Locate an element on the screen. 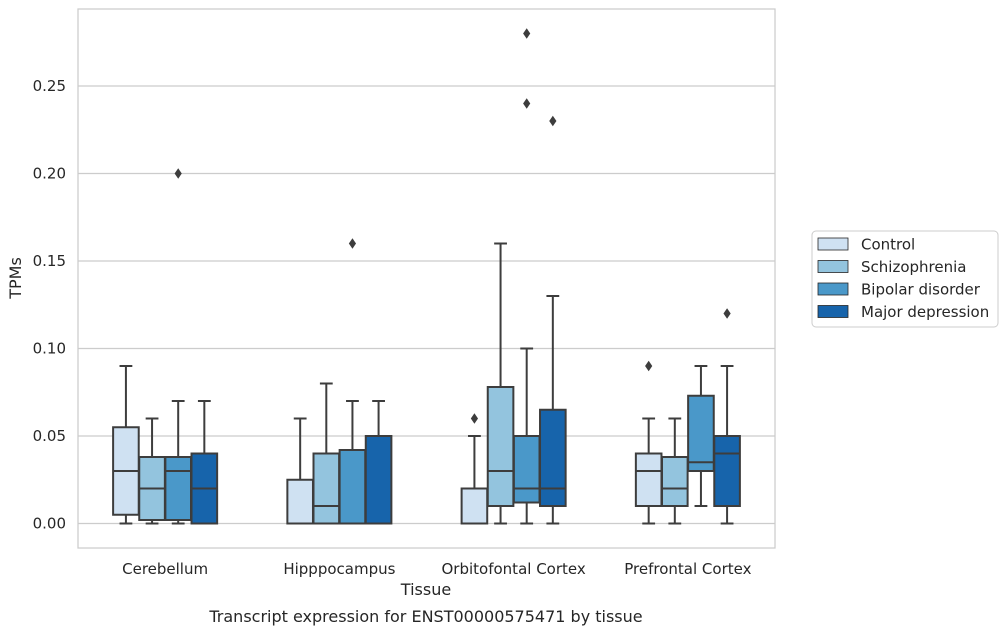 The height and width of the screenshot is (634, 1007). y-tick-labels: 0.00 0.05 0.10 0.15 0.20 0.25 is located at coordinates (49, 305).